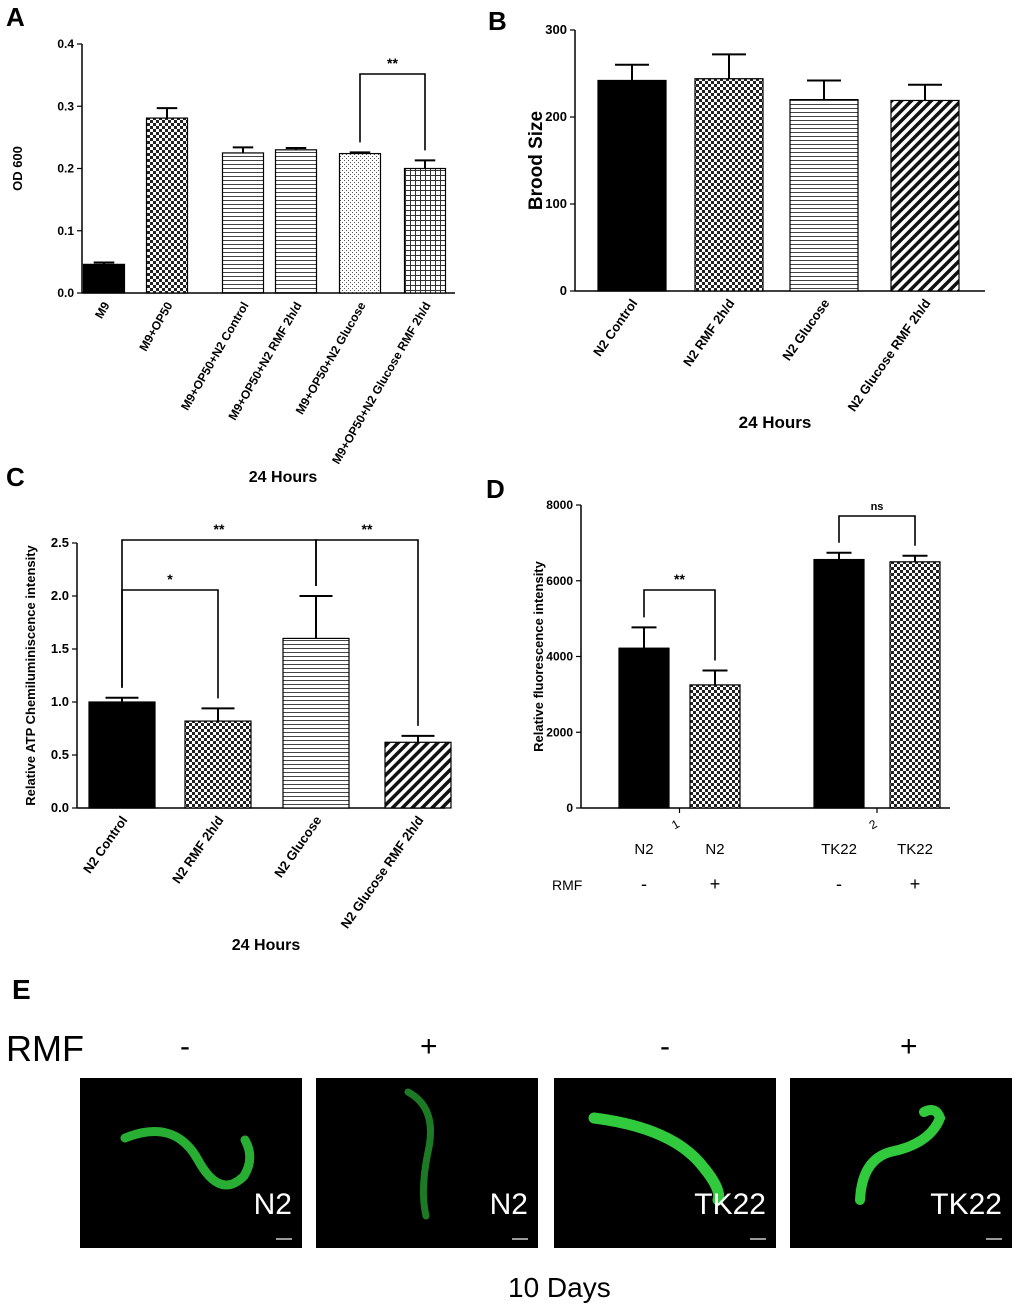 Image resolution: width=1020 pixels, height=1312 pixels. I want to click on micrograph-tk22-rmf: TK22, so click(901, 1163).